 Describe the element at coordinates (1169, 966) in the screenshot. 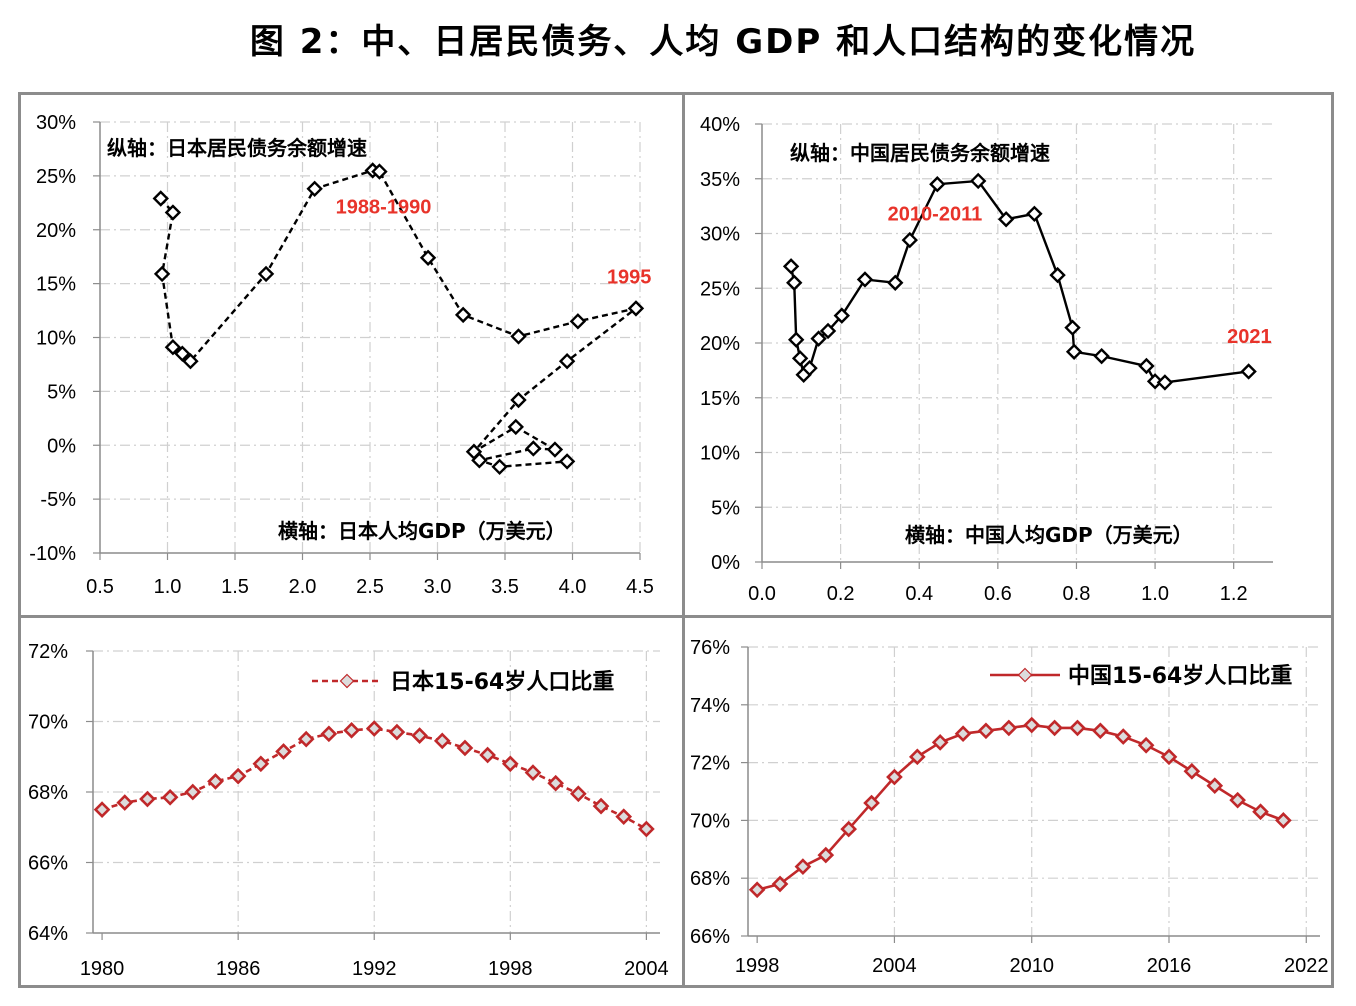

I see `x-tick-label: 2016` at that location.